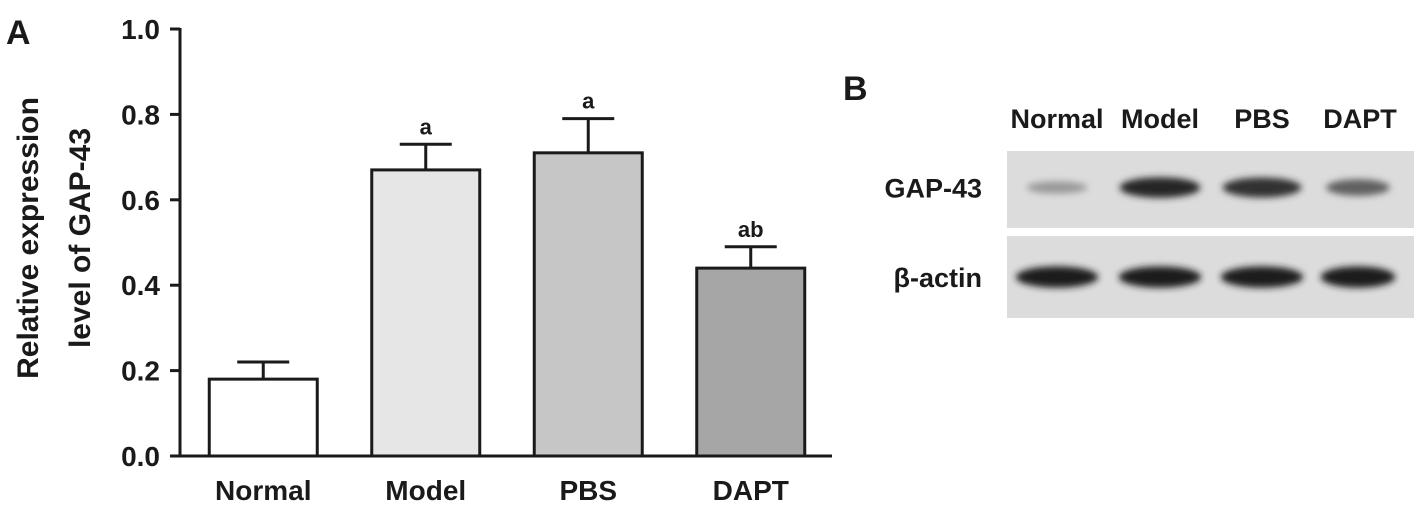  I want to click on x-tick-label: Model, so click(425, 490).